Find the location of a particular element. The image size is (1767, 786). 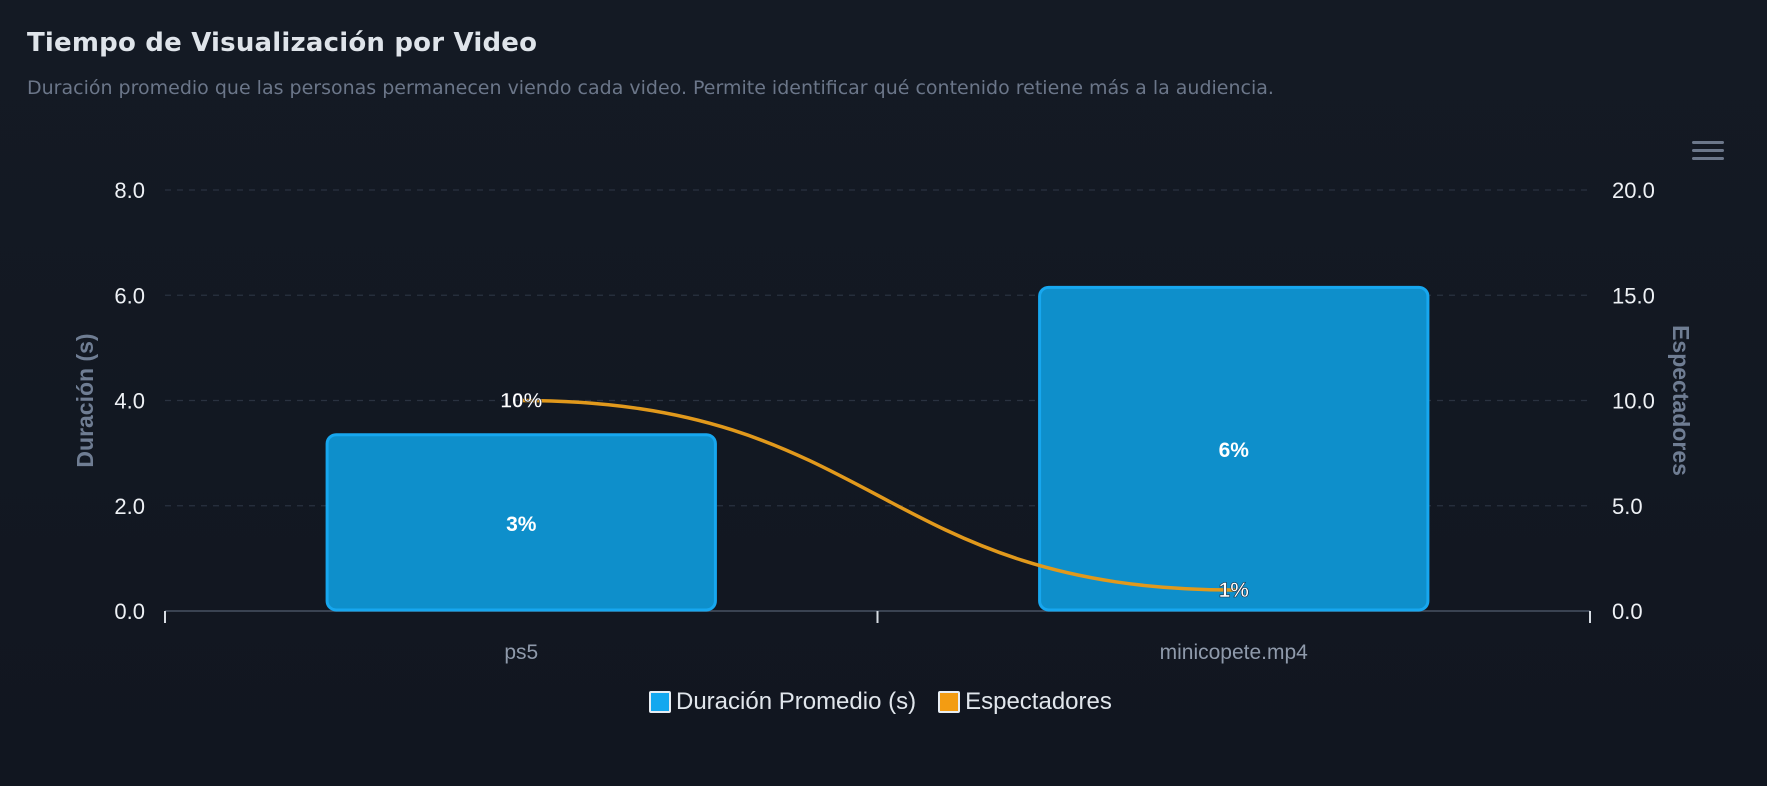

legend-label-duracion: Duración Promedio (s) is located at coordinates (796, 701).